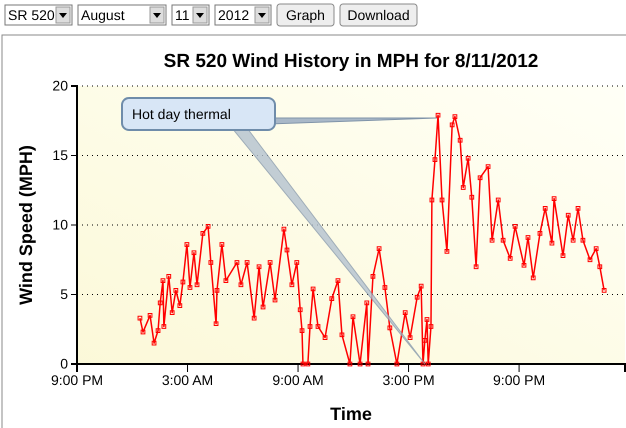 The image size is (626, 428). Describe the element at coordinates (298, 380) in the screenshot. I see `x-tick-label: 9:00 AM` at that location.